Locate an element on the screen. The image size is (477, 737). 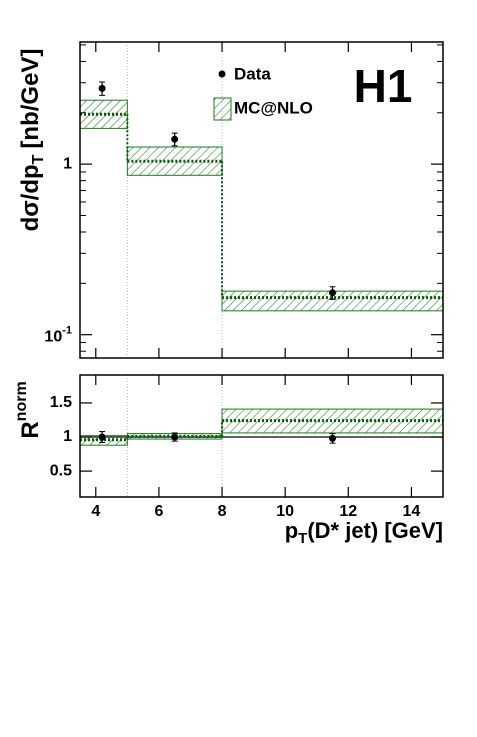
x-tick-label: 6 is located at coordinates (158, 511).